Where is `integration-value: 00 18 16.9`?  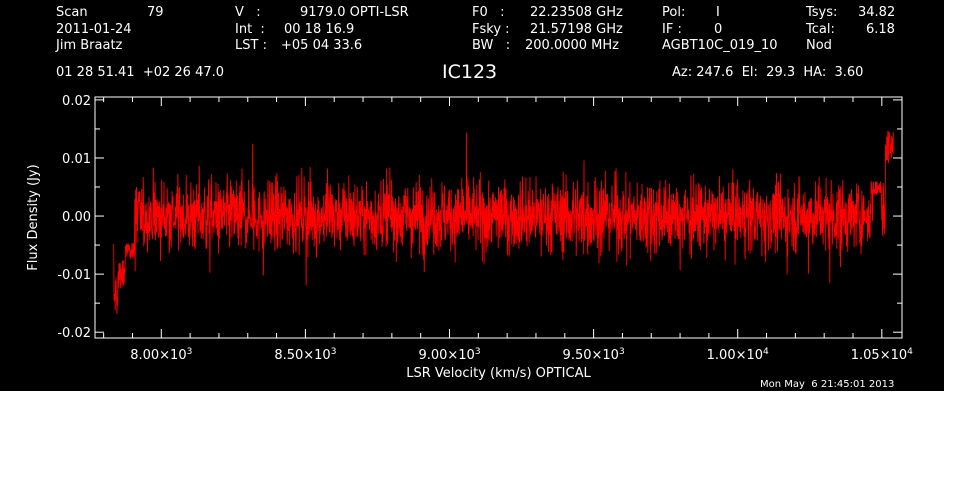
integration-value: 00 18 16.9 is located at coordinates (319, 29).